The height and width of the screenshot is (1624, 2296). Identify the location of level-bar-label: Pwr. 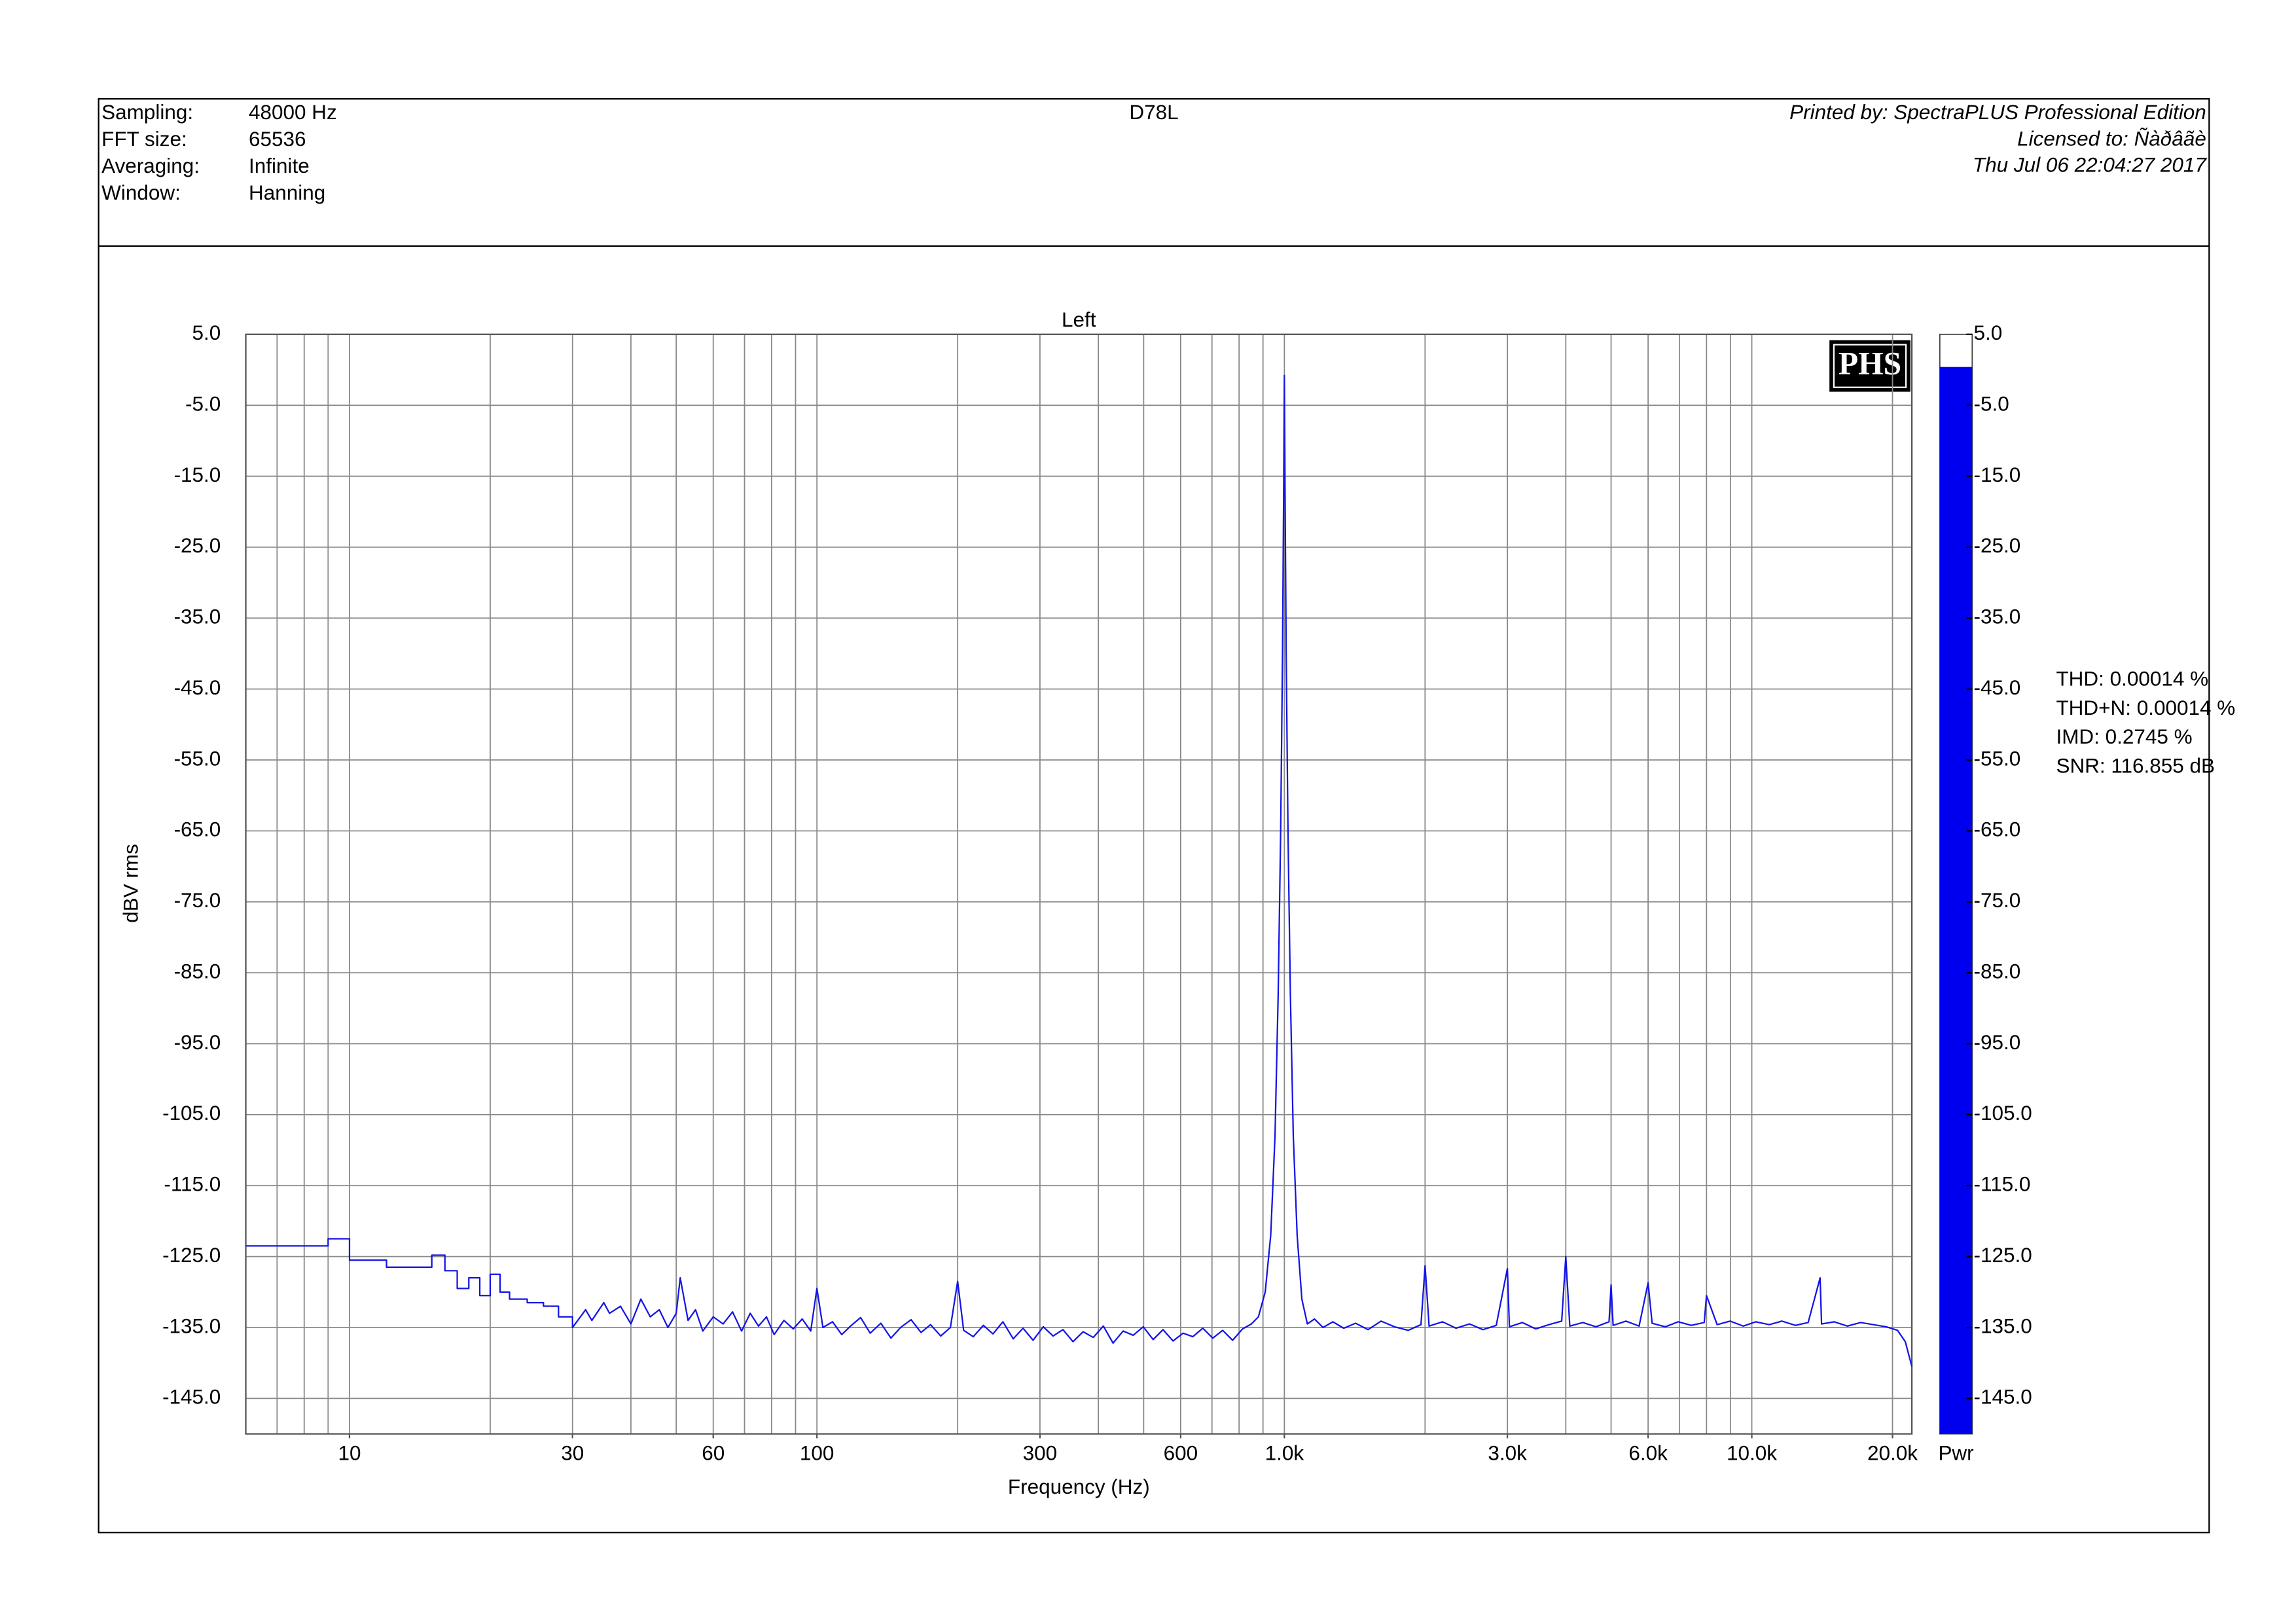
(1955, 1452).